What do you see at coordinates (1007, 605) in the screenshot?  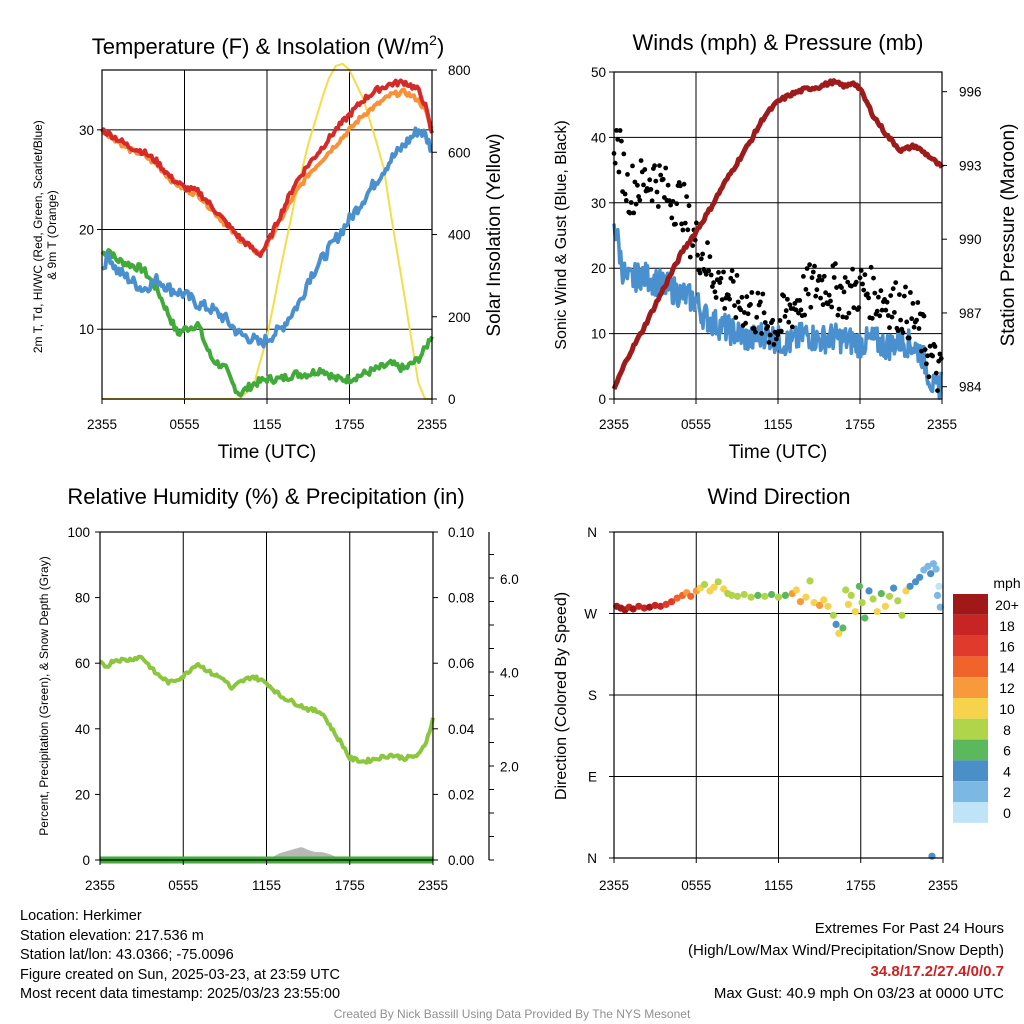 I see `colorbar-label: 20+` at bounding box center [1007, 605].